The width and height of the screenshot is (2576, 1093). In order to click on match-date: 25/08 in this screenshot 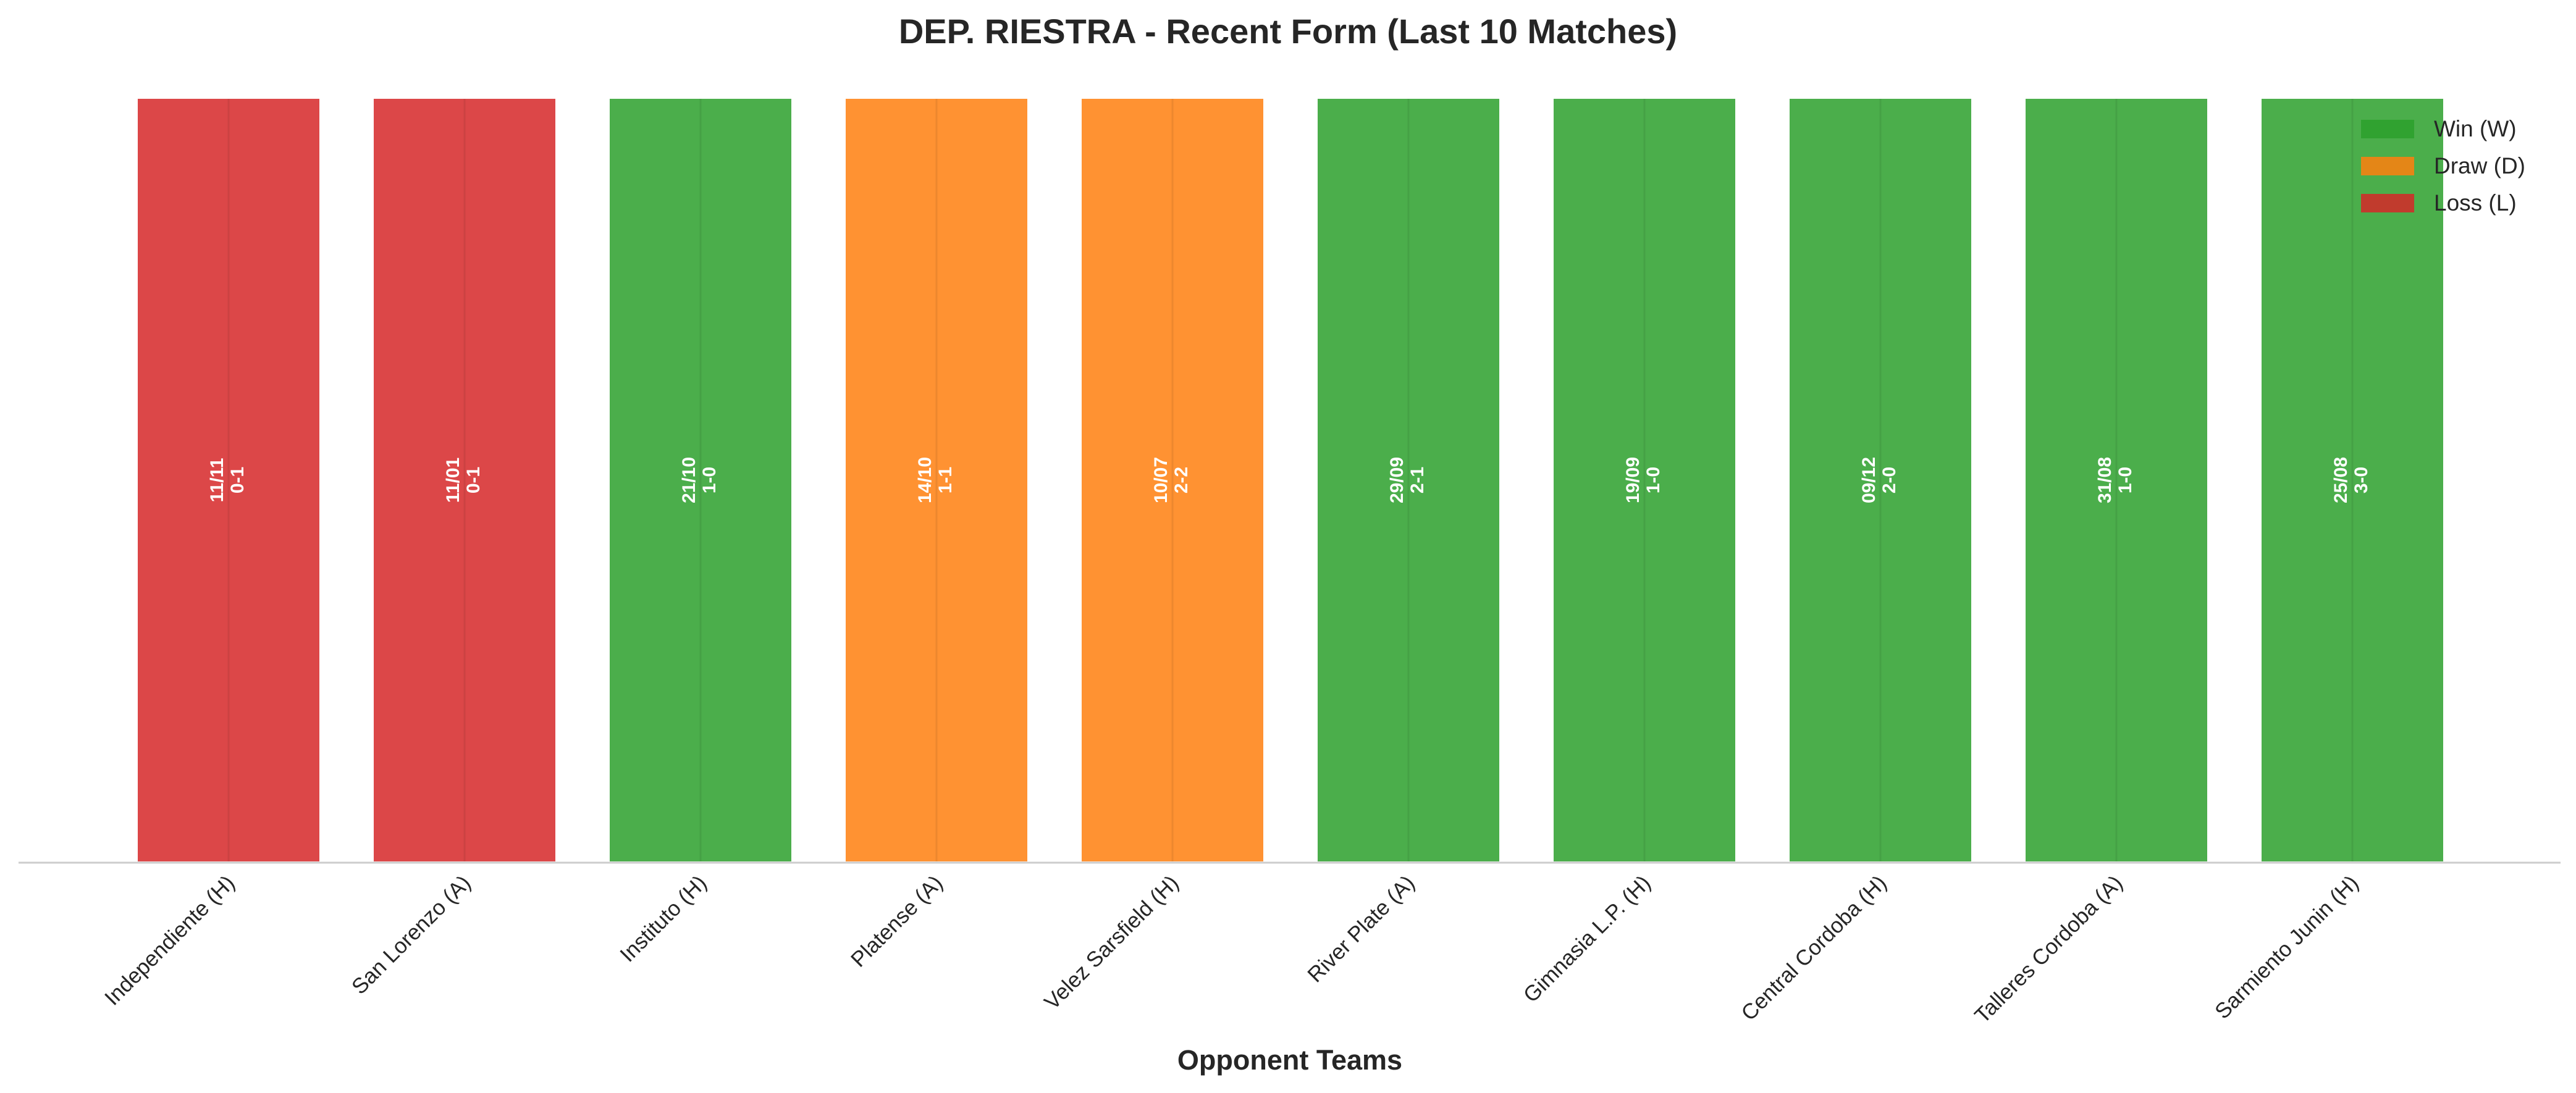, I will do `click(2341, 480)`.